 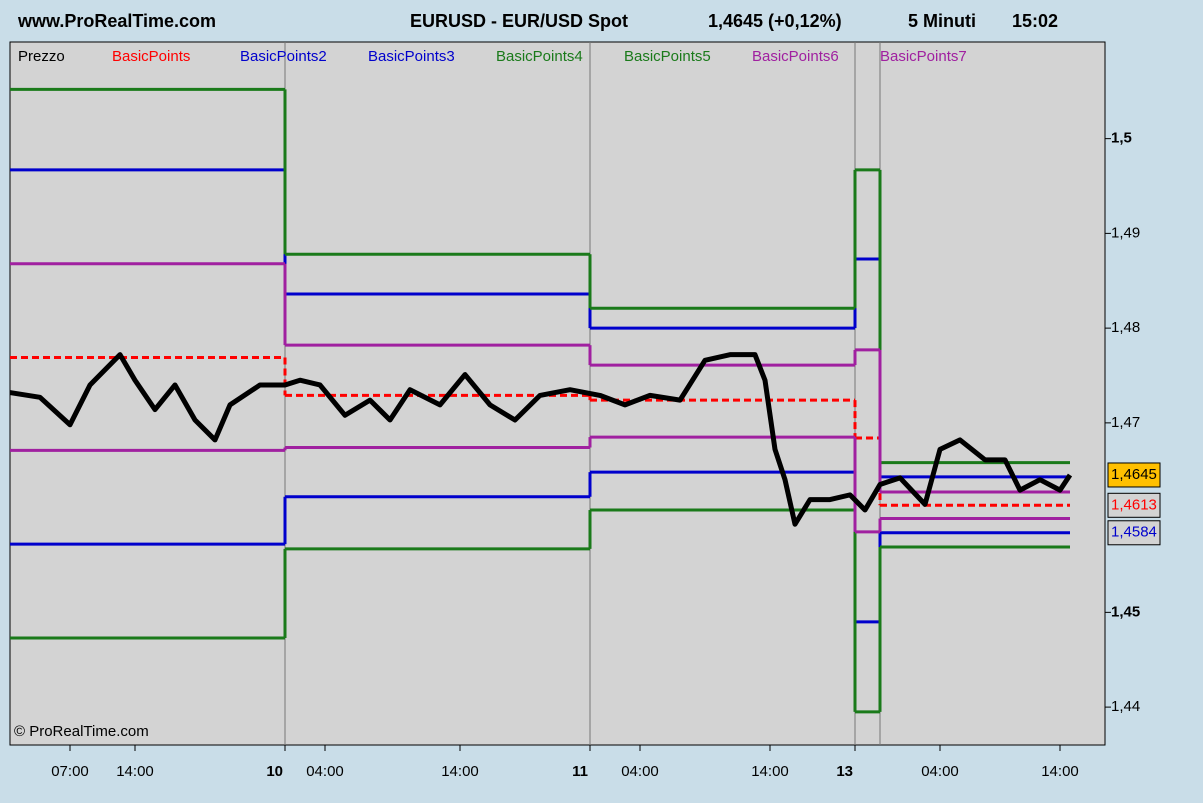 I want to click on y-tick-label: 1,47, so click(x=1125, y=422).